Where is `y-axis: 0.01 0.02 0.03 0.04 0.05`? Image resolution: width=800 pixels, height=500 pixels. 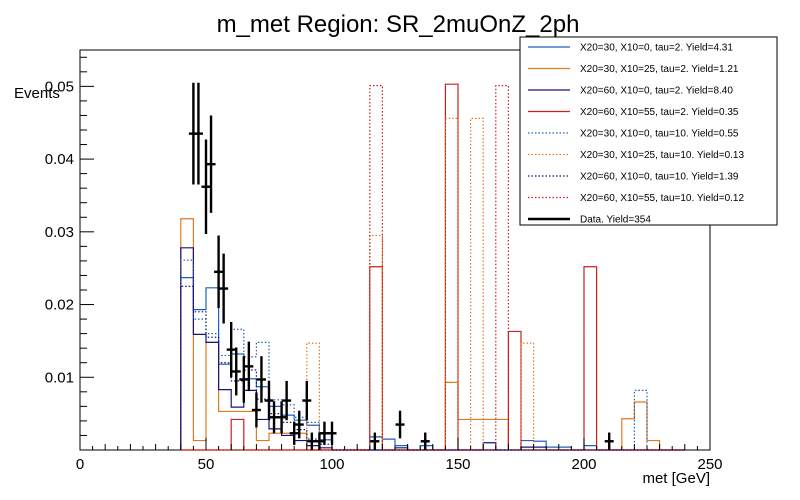 y-axis: 0.01 0.02 0.03 0.04 0.05 is located at coordinates (69, 246).